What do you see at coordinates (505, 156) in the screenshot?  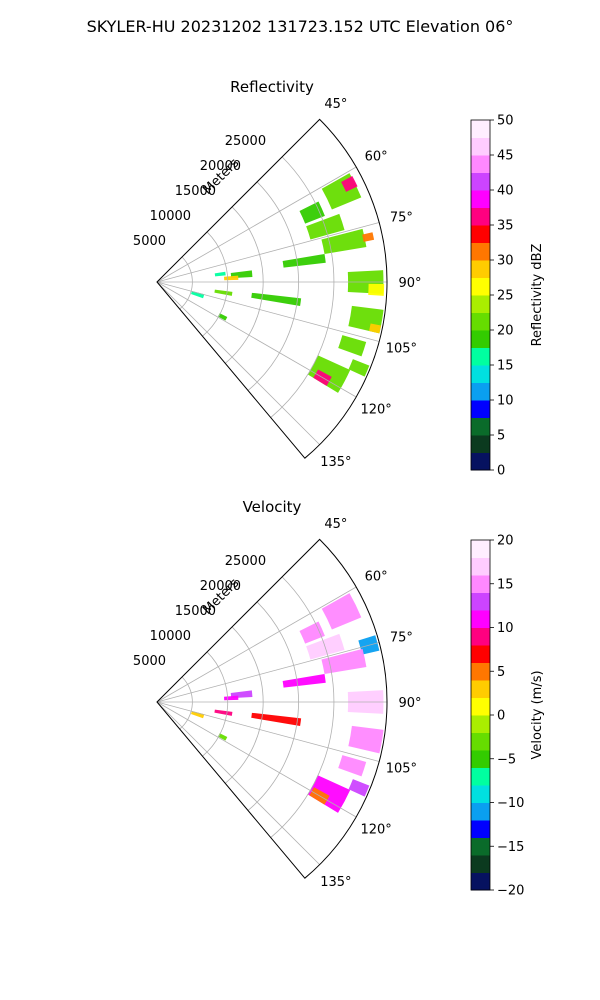 I see `colorbar-tick-label: 45` at bounding box center [505, 156].